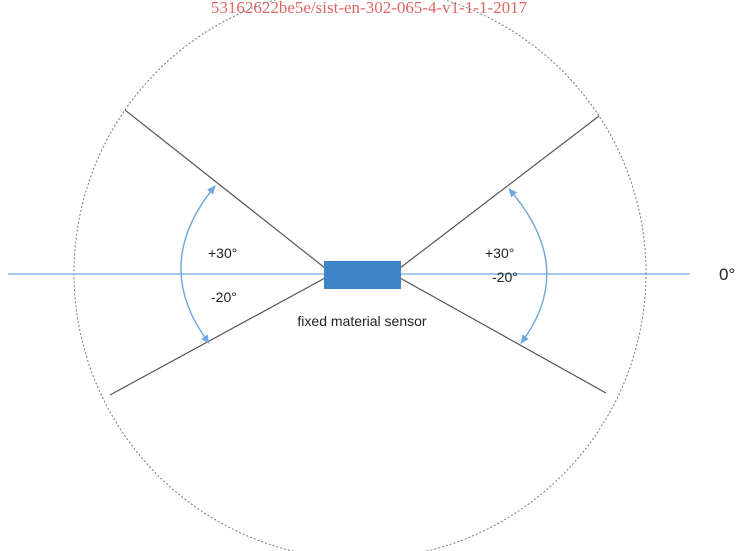 The width and height of the screenshot is (738, 551). Describe the element at coordinates (217, 336) in the screenshot. I see `left-lower-limit-line` at that location.